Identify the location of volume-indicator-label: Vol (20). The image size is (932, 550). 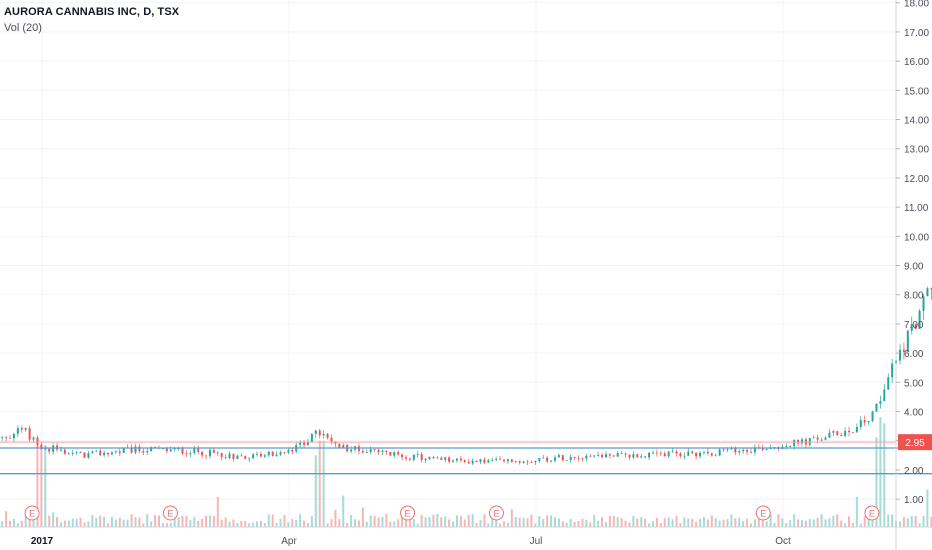
(23, 28).